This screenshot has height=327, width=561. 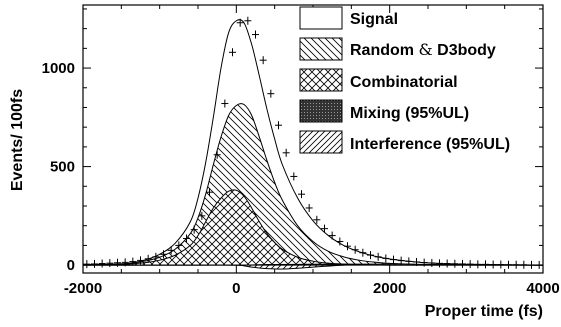 What do you see at coordinates (484, 311) in the screenshot?
I see `x-axis-title: Proper time (fs)` at bounding box center [484, 311].